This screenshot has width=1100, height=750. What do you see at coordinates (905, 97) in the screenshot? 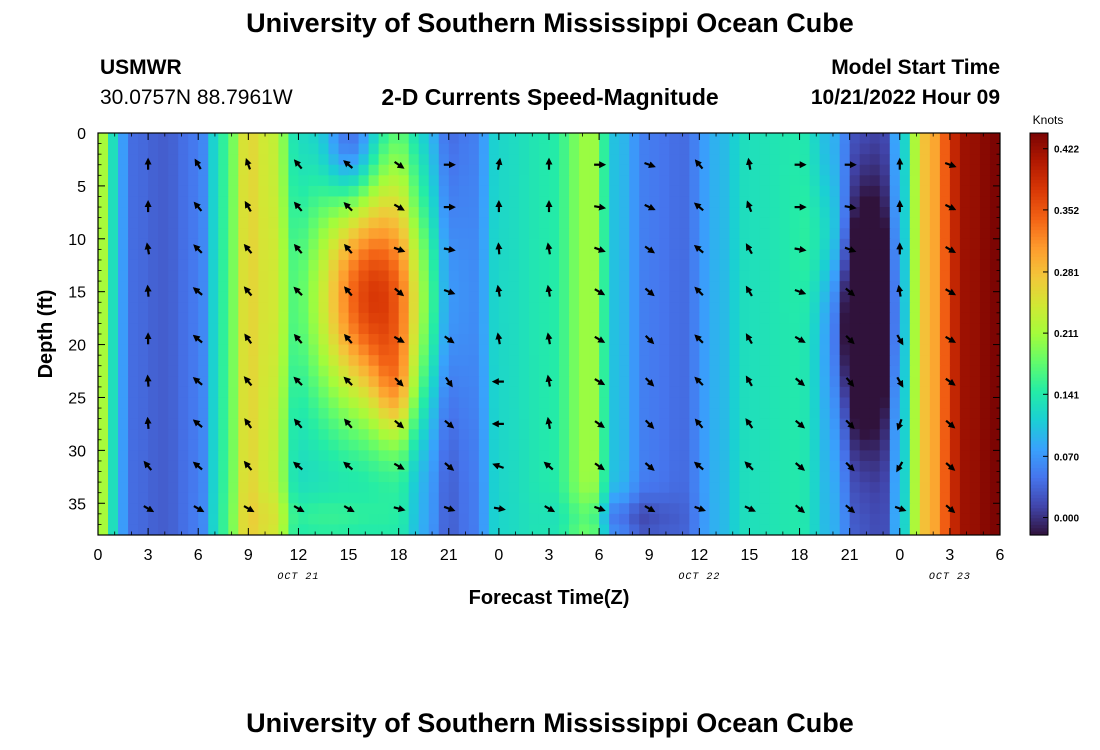
I see `model-start-value: 10/21/2022 Hour 09` at bounding box center [905, 97].